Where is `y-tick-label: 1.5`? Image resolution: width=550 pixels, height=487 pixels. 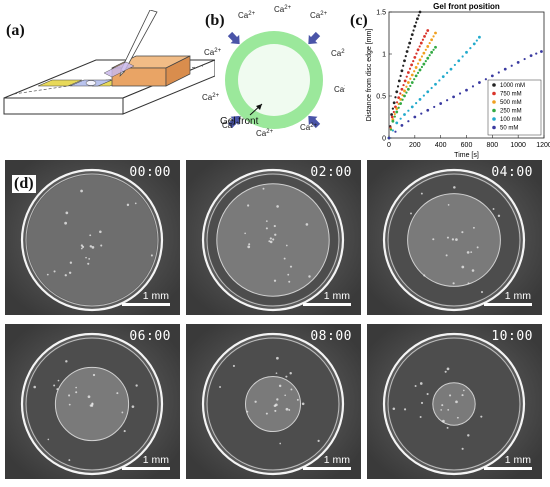
y-tick-label: 1.5 is located at coordinates (381, 13).